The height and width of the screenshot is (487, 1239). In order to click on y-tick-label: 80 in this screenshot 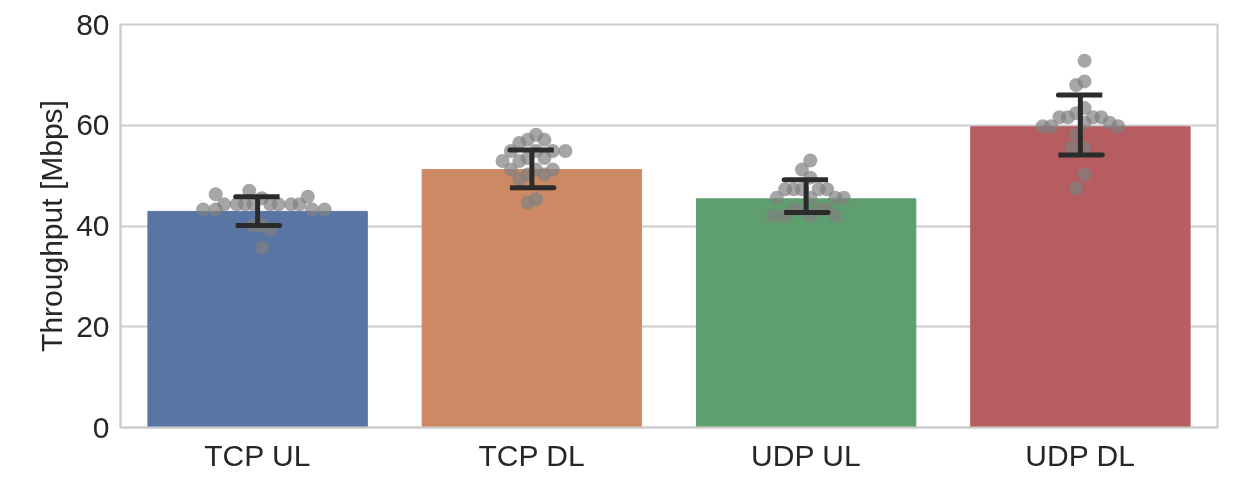, I will do `click(93, 24)`.